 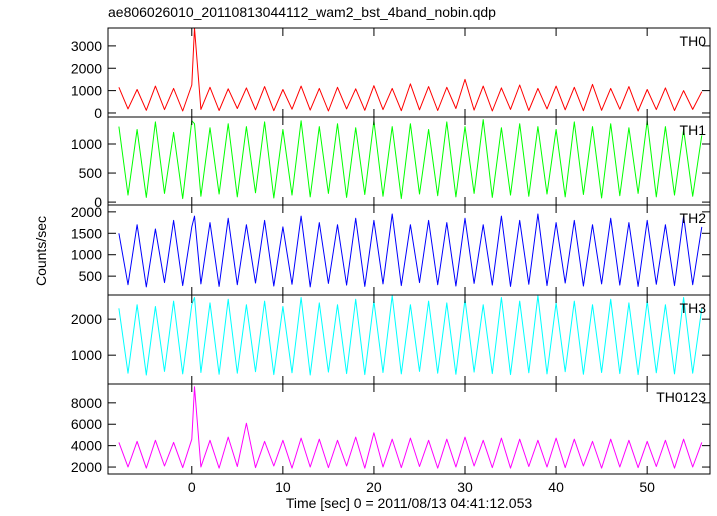 What do you see at coordinates (283, 487) in the screenshot?
I see `x-tick-label: 10` at bounding box center [283, 487].